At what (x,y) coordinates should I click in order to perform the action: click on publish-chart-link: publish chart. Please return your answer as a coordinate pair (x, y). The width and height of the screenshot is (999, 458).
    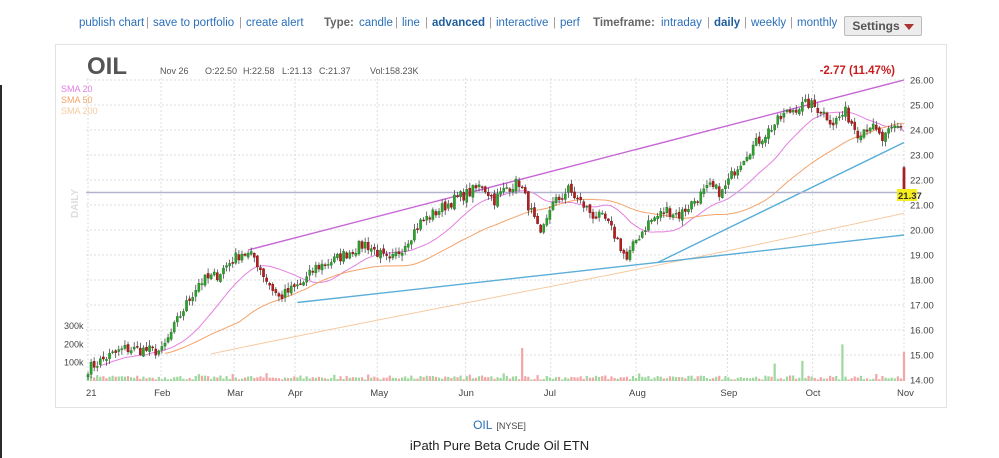
    Looking at the image, I should click on (112, 23).